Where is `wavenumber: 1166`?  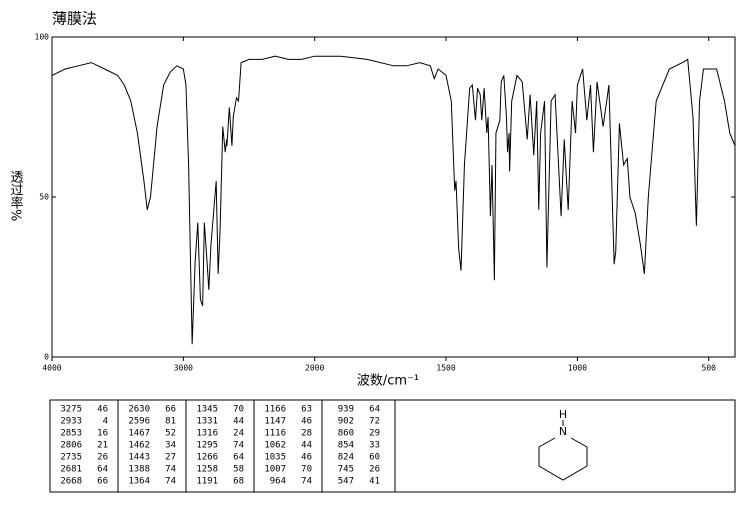
wavenumber: 1166 is located at coordinates (275, 410).